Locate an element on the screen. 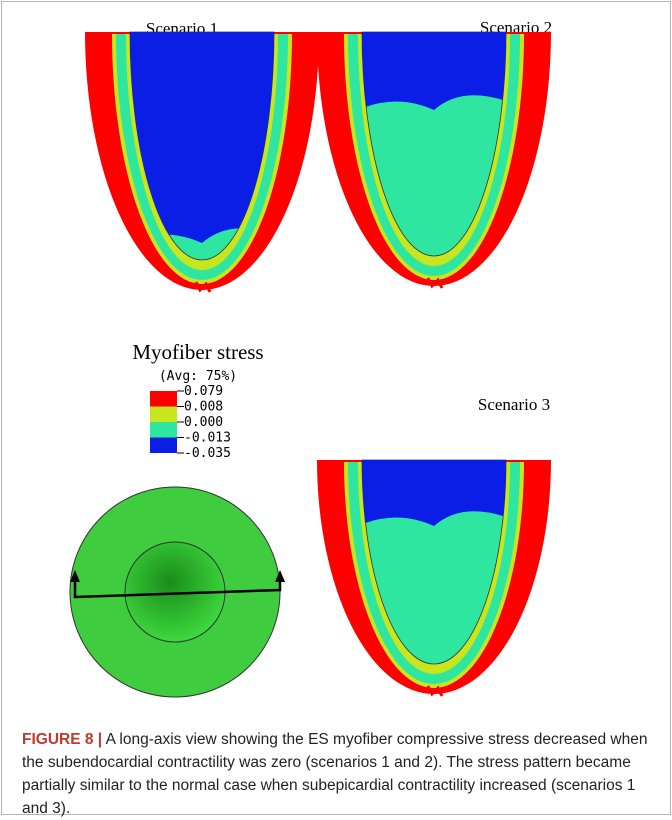  section-icon is located at coordinates (177, 592).